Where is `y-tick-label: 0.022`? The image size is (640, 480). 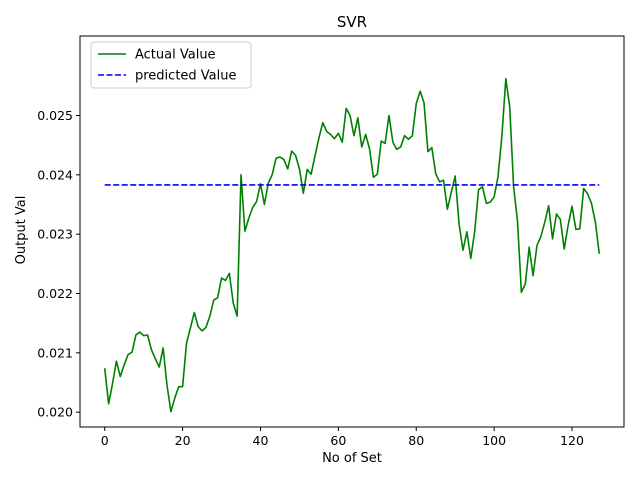 y-tick-label: 0.022 is located at coordinates (55, 293).